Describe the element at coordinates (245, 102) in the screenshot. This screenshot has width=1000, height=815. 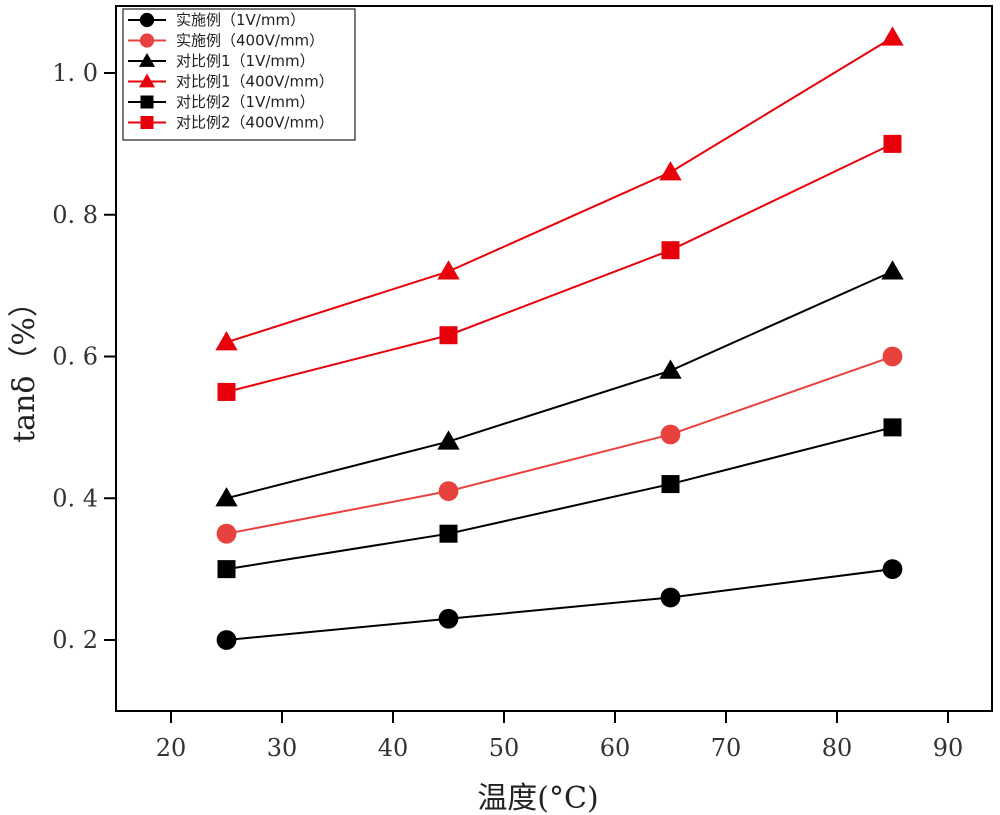
I see `legend-label: 对比例2（1V/mm）` at that location.